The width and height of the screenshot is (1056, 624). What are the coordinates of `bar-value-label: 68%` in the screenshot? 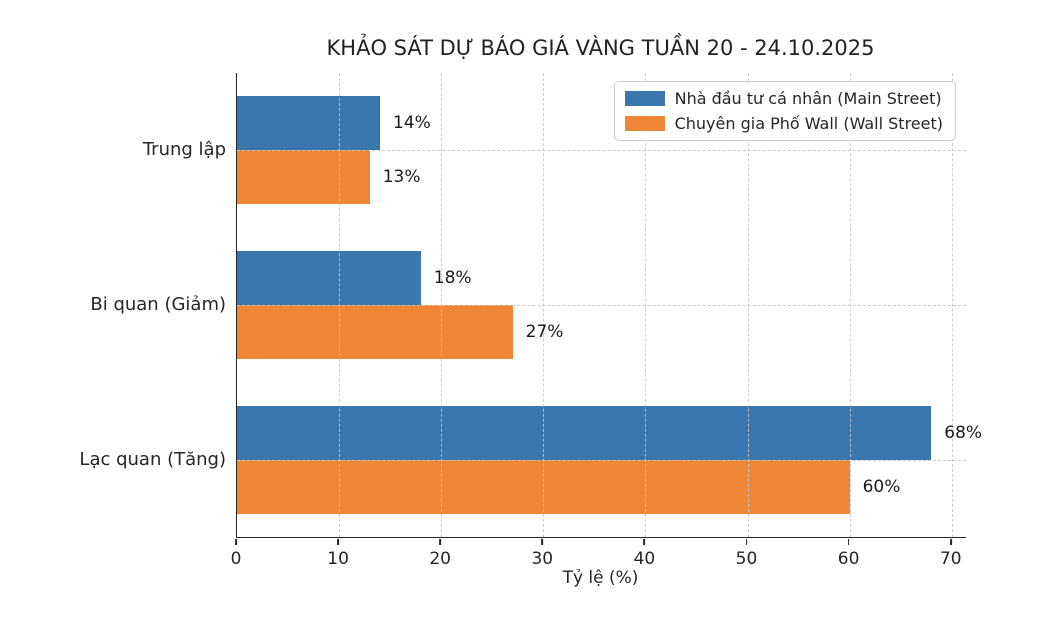 It's located at (963, 432).